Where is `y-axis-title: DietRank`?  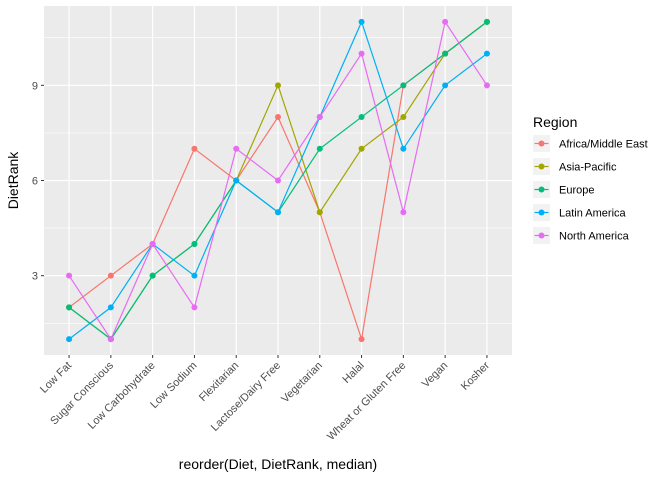 y-axis-title: DietRank is located at coordinates (13, 180).